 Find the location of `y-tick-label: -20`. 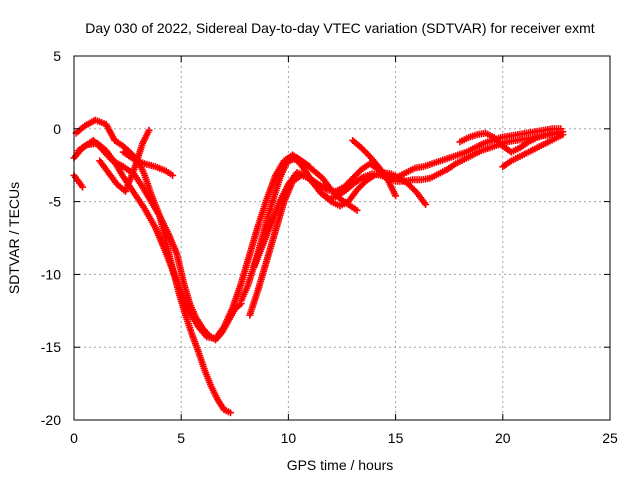

y-tick-label: -20 is located at coordinates (51, 420).